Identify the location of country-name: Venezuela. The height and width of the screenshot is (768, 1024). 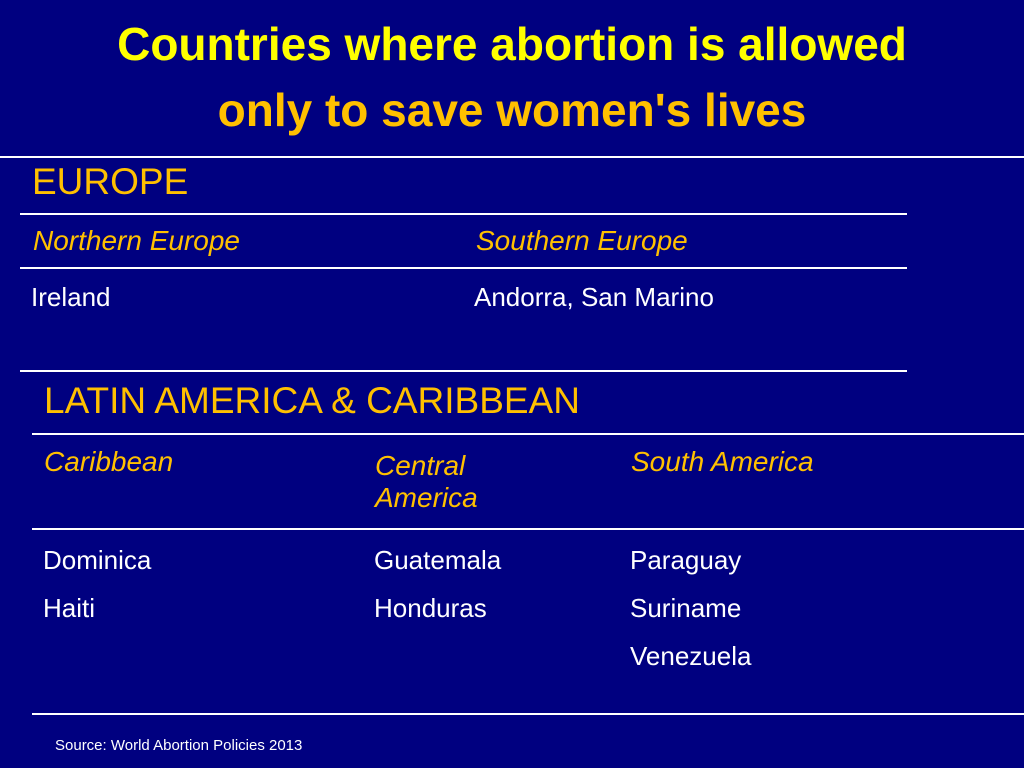
(691, 656).